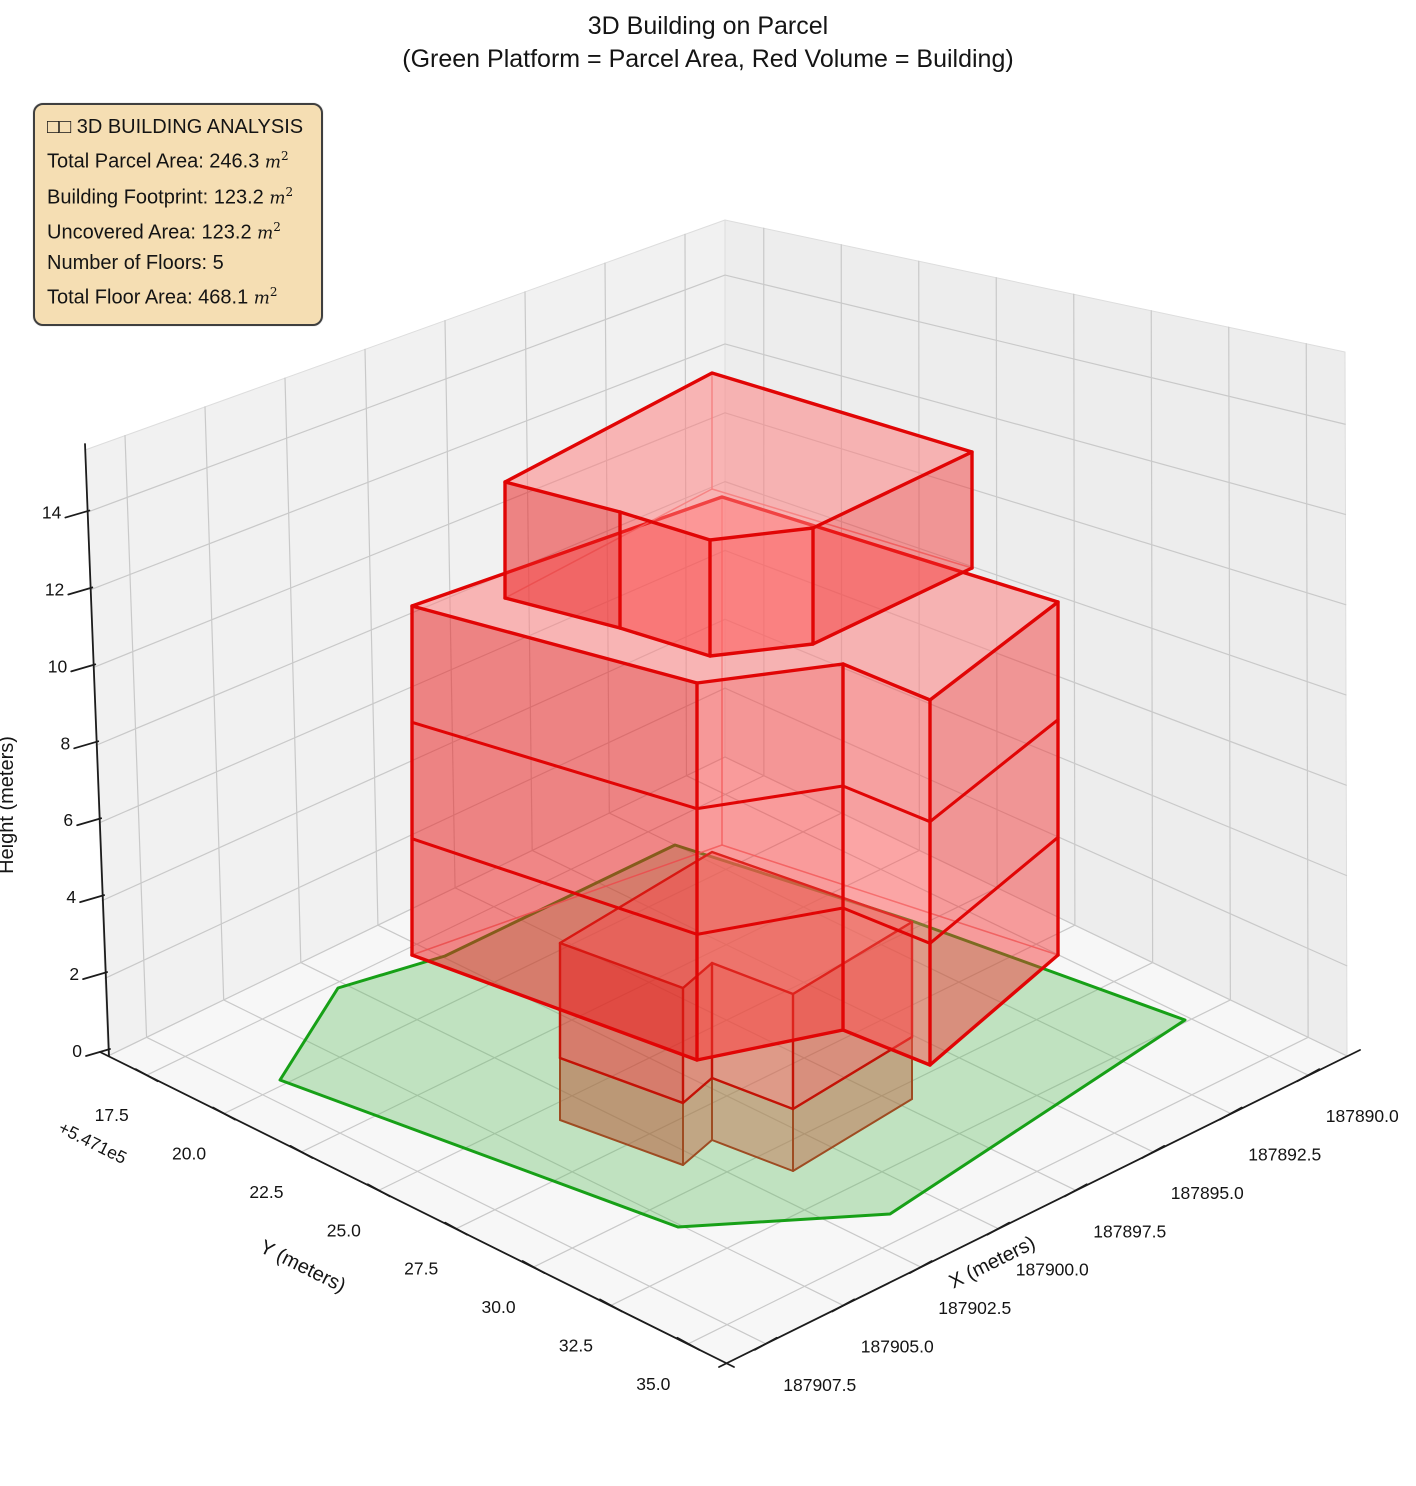 The image size is (1416, 1486). Describe the element at coordinates (576, 1345) in the screenshot. I see `y-tick-label: 32.5` at that location.